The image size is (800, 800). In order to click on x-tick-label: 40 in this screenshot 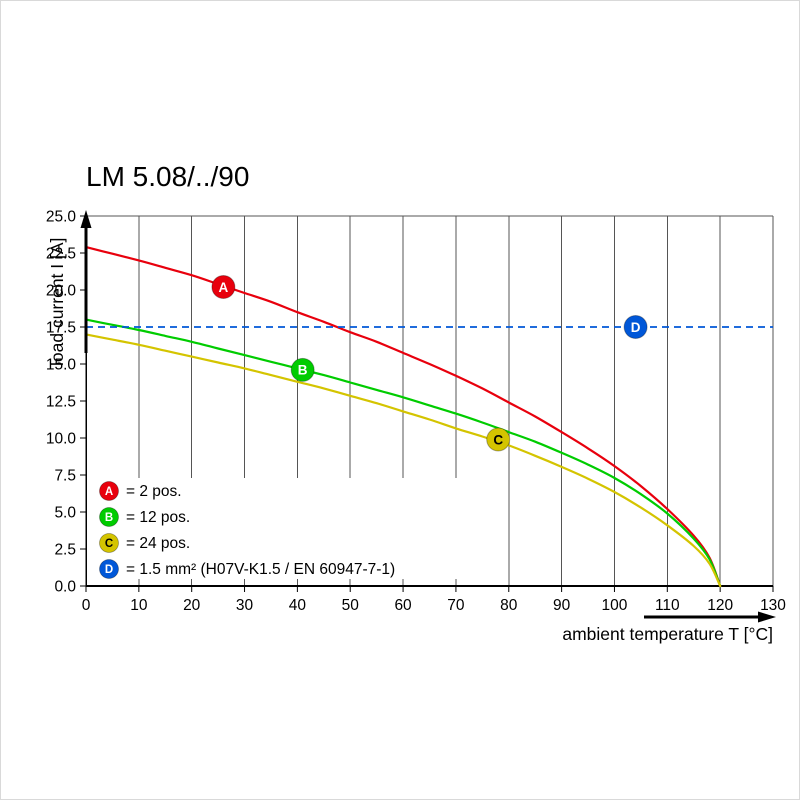, I will do `click(298, 605)`.